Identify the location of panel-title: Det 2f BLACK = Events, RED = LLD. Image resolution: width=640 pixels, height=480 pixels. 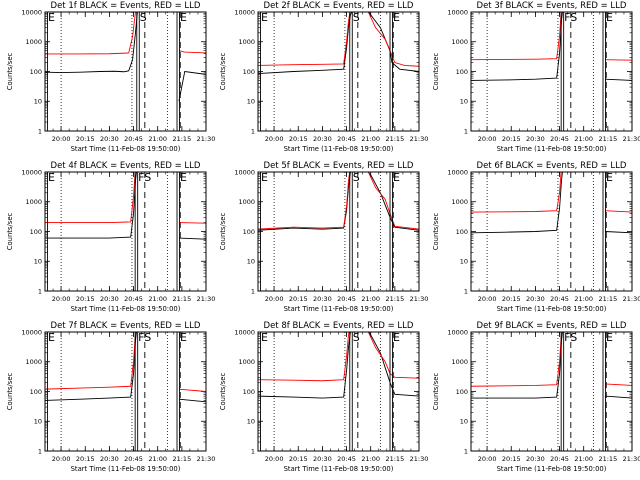
(339, 6).